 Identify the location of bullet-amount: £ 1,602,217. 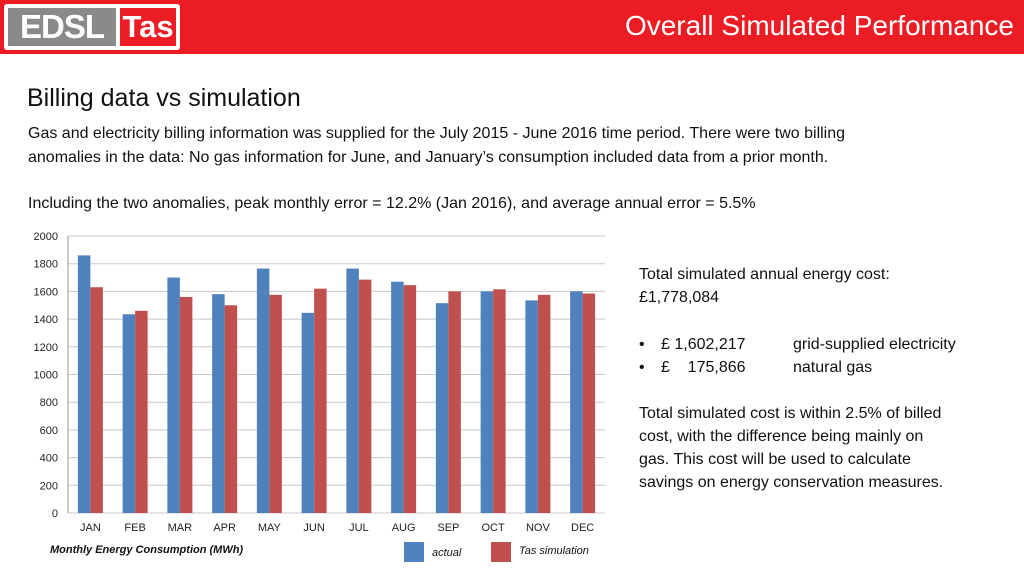
(703, 344).